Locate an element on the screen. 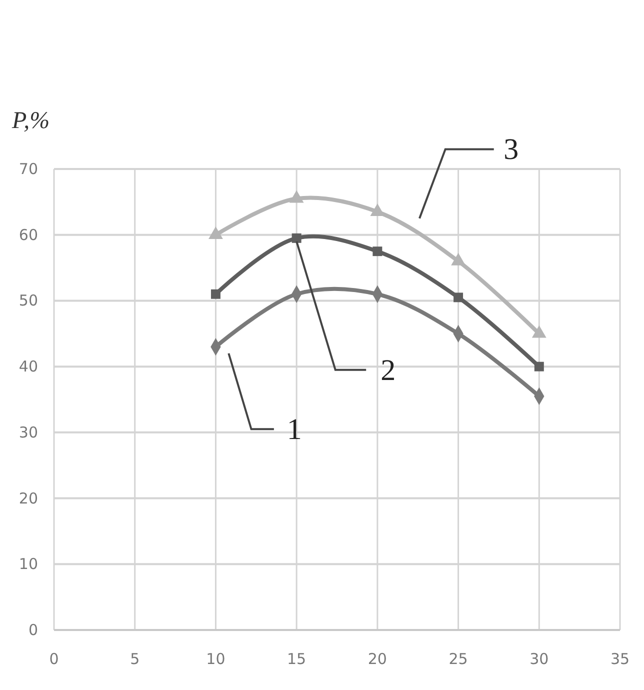 This screenshot has height=690, width=644. y-tick-label: 70 is located at coordinates (28, 169).